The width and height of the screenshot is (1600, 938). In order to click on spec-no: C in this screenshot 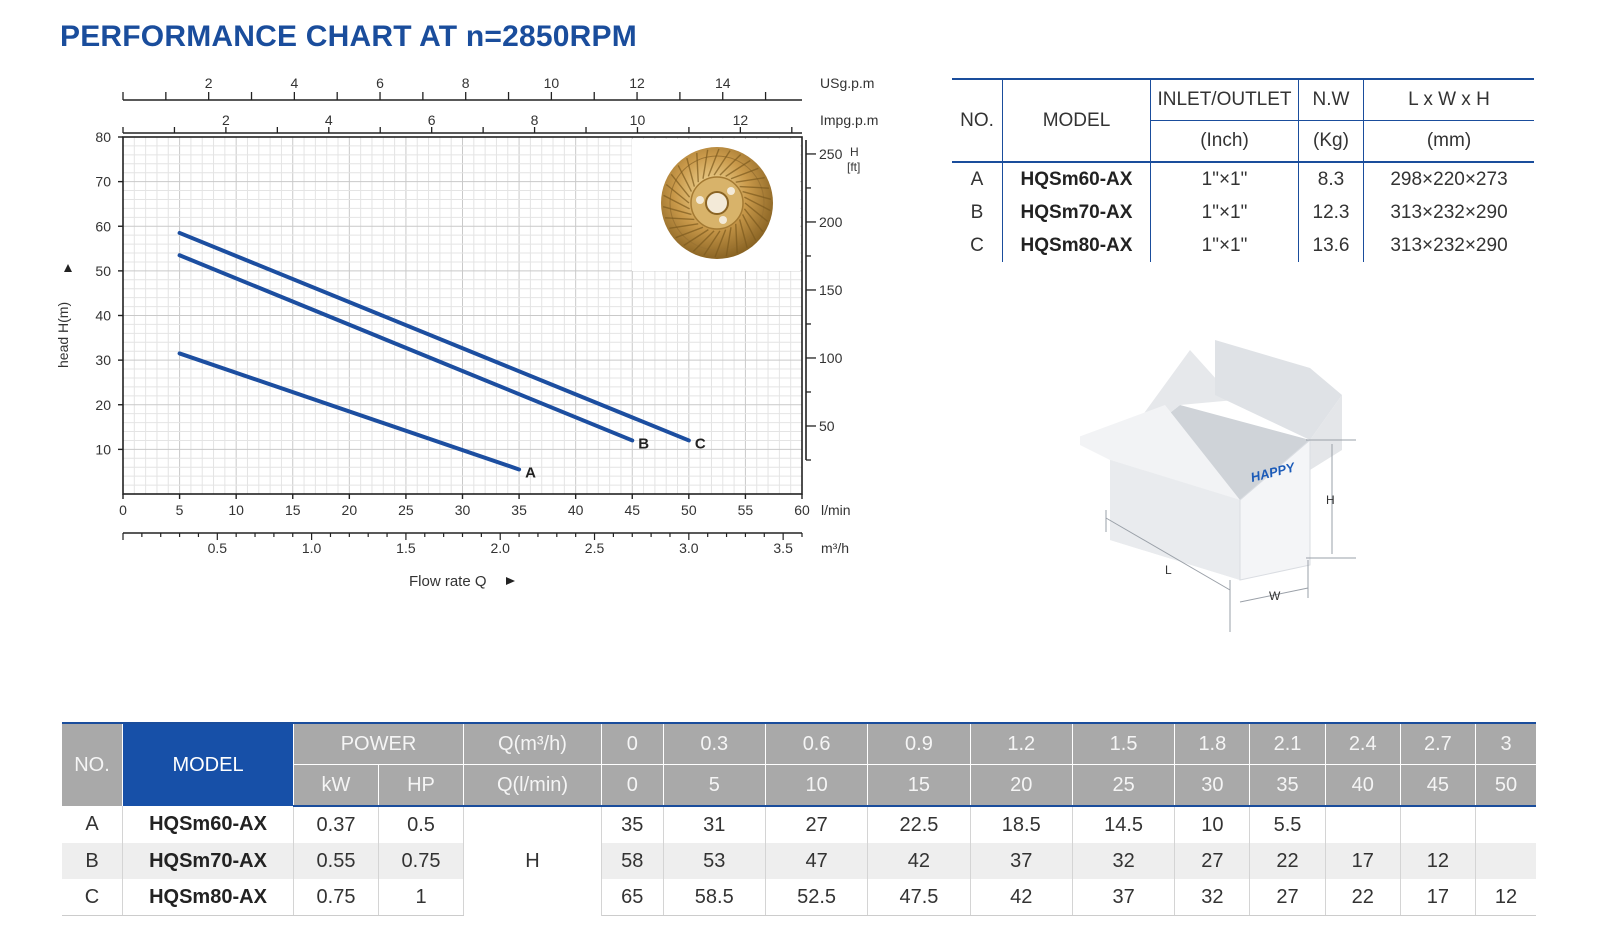, I will do `click(977, 245)`.